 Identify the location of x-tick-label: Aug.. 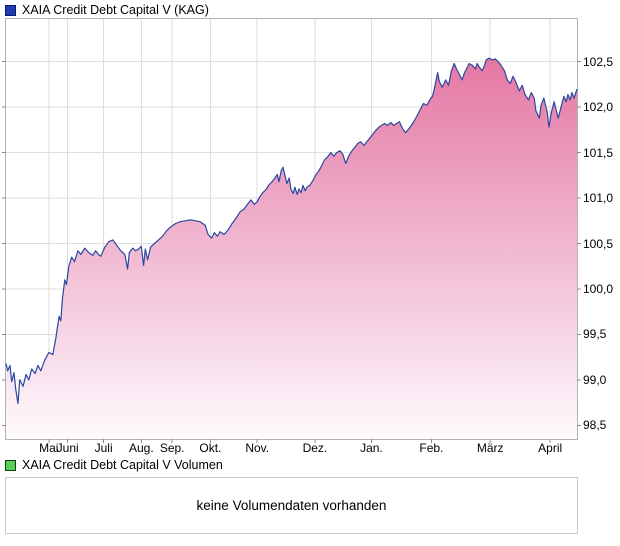
(141, 448).